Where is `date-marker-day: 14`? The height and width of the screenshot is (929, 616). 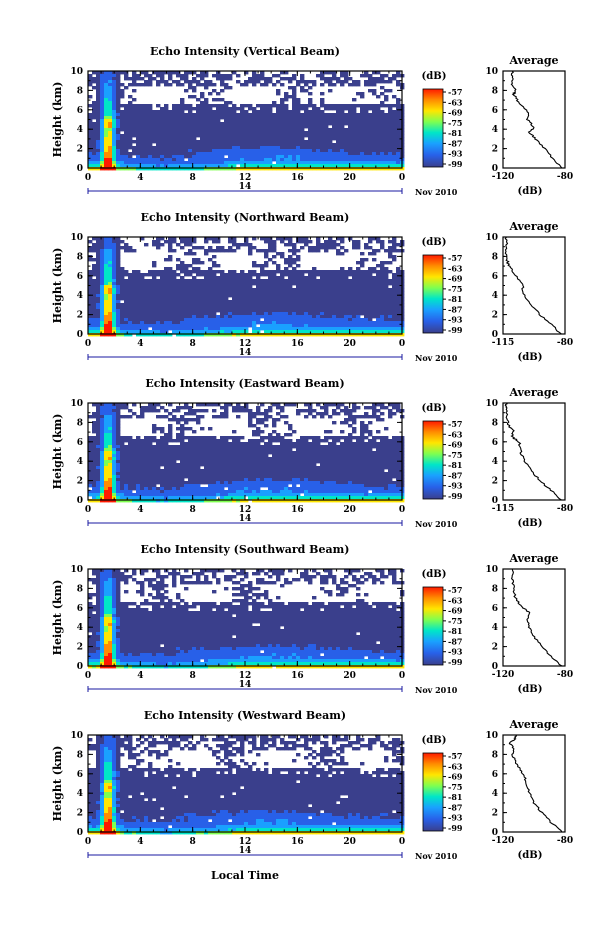 date-marker-day: 14 is located at coordinates (245, 187).